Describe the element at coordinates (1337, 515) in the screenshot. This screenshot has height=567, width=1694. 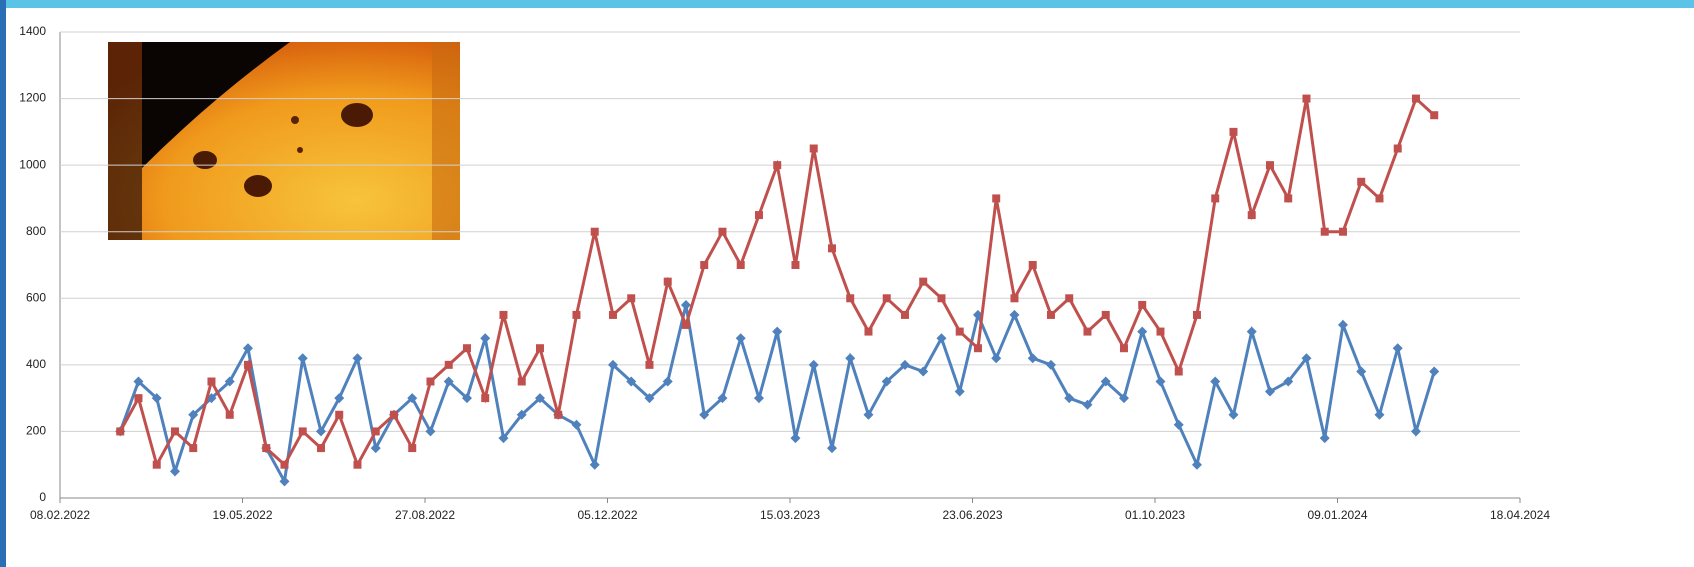
I see `x-tick-label: 09.01.2024` at that location.